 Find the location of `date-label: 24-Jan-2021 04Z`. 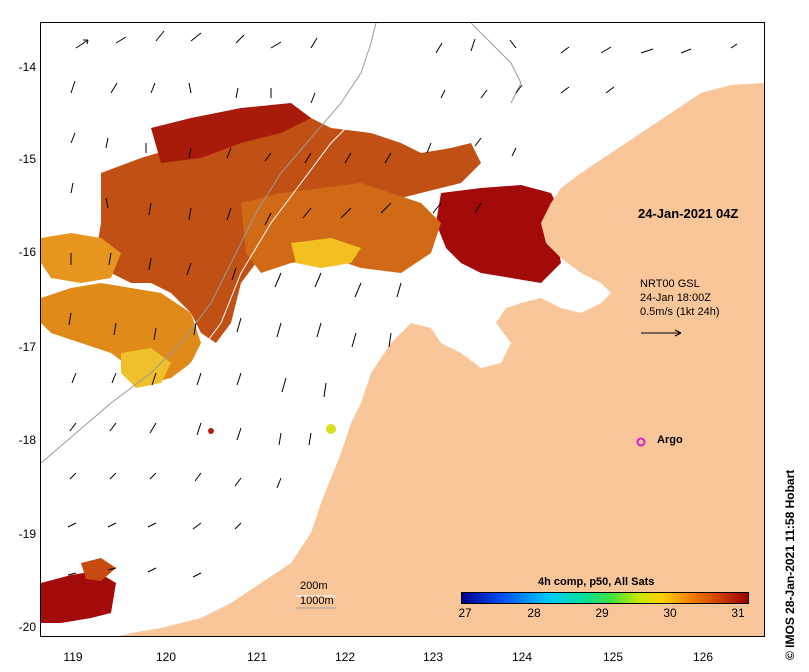

date-label: 24-Jan-2021 04Z is located at coordinates (688, 213).